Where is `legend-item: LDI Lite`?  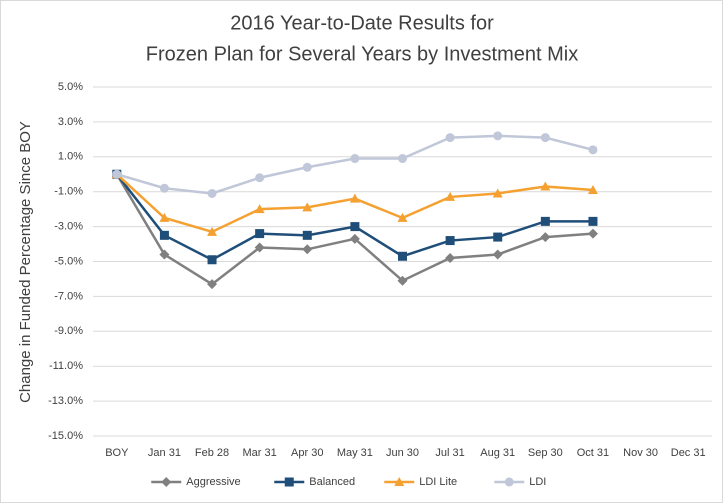
legend-item: LDI Lite is located at coordinates (420, 482).